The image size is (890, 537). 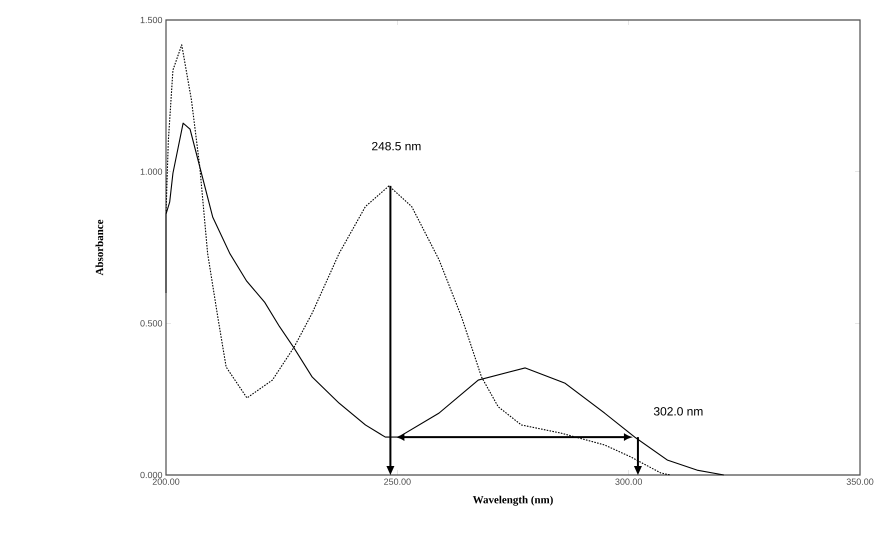 I want to click on x-tick-label: 300.00, so click(x=628, y=481).